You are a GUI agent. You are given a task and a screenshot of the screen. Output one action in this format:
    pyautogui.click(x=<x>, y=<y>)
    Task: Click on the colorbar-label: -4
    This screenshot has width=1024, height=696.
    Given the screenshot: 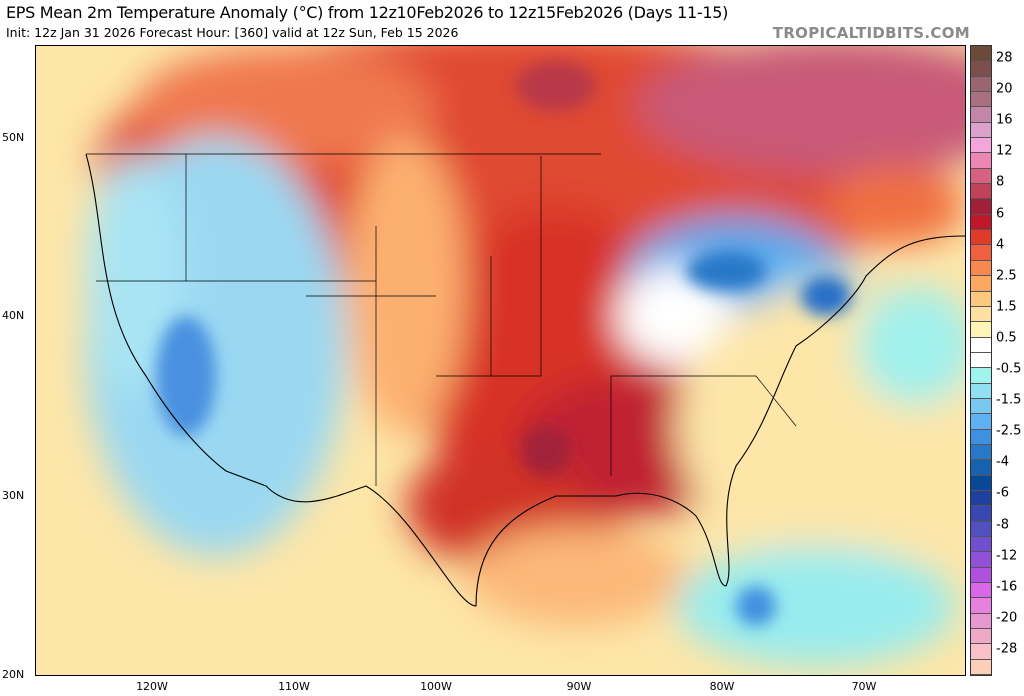 What is the action you would take?
    pyautogui.click(x=1002, y=462)
    